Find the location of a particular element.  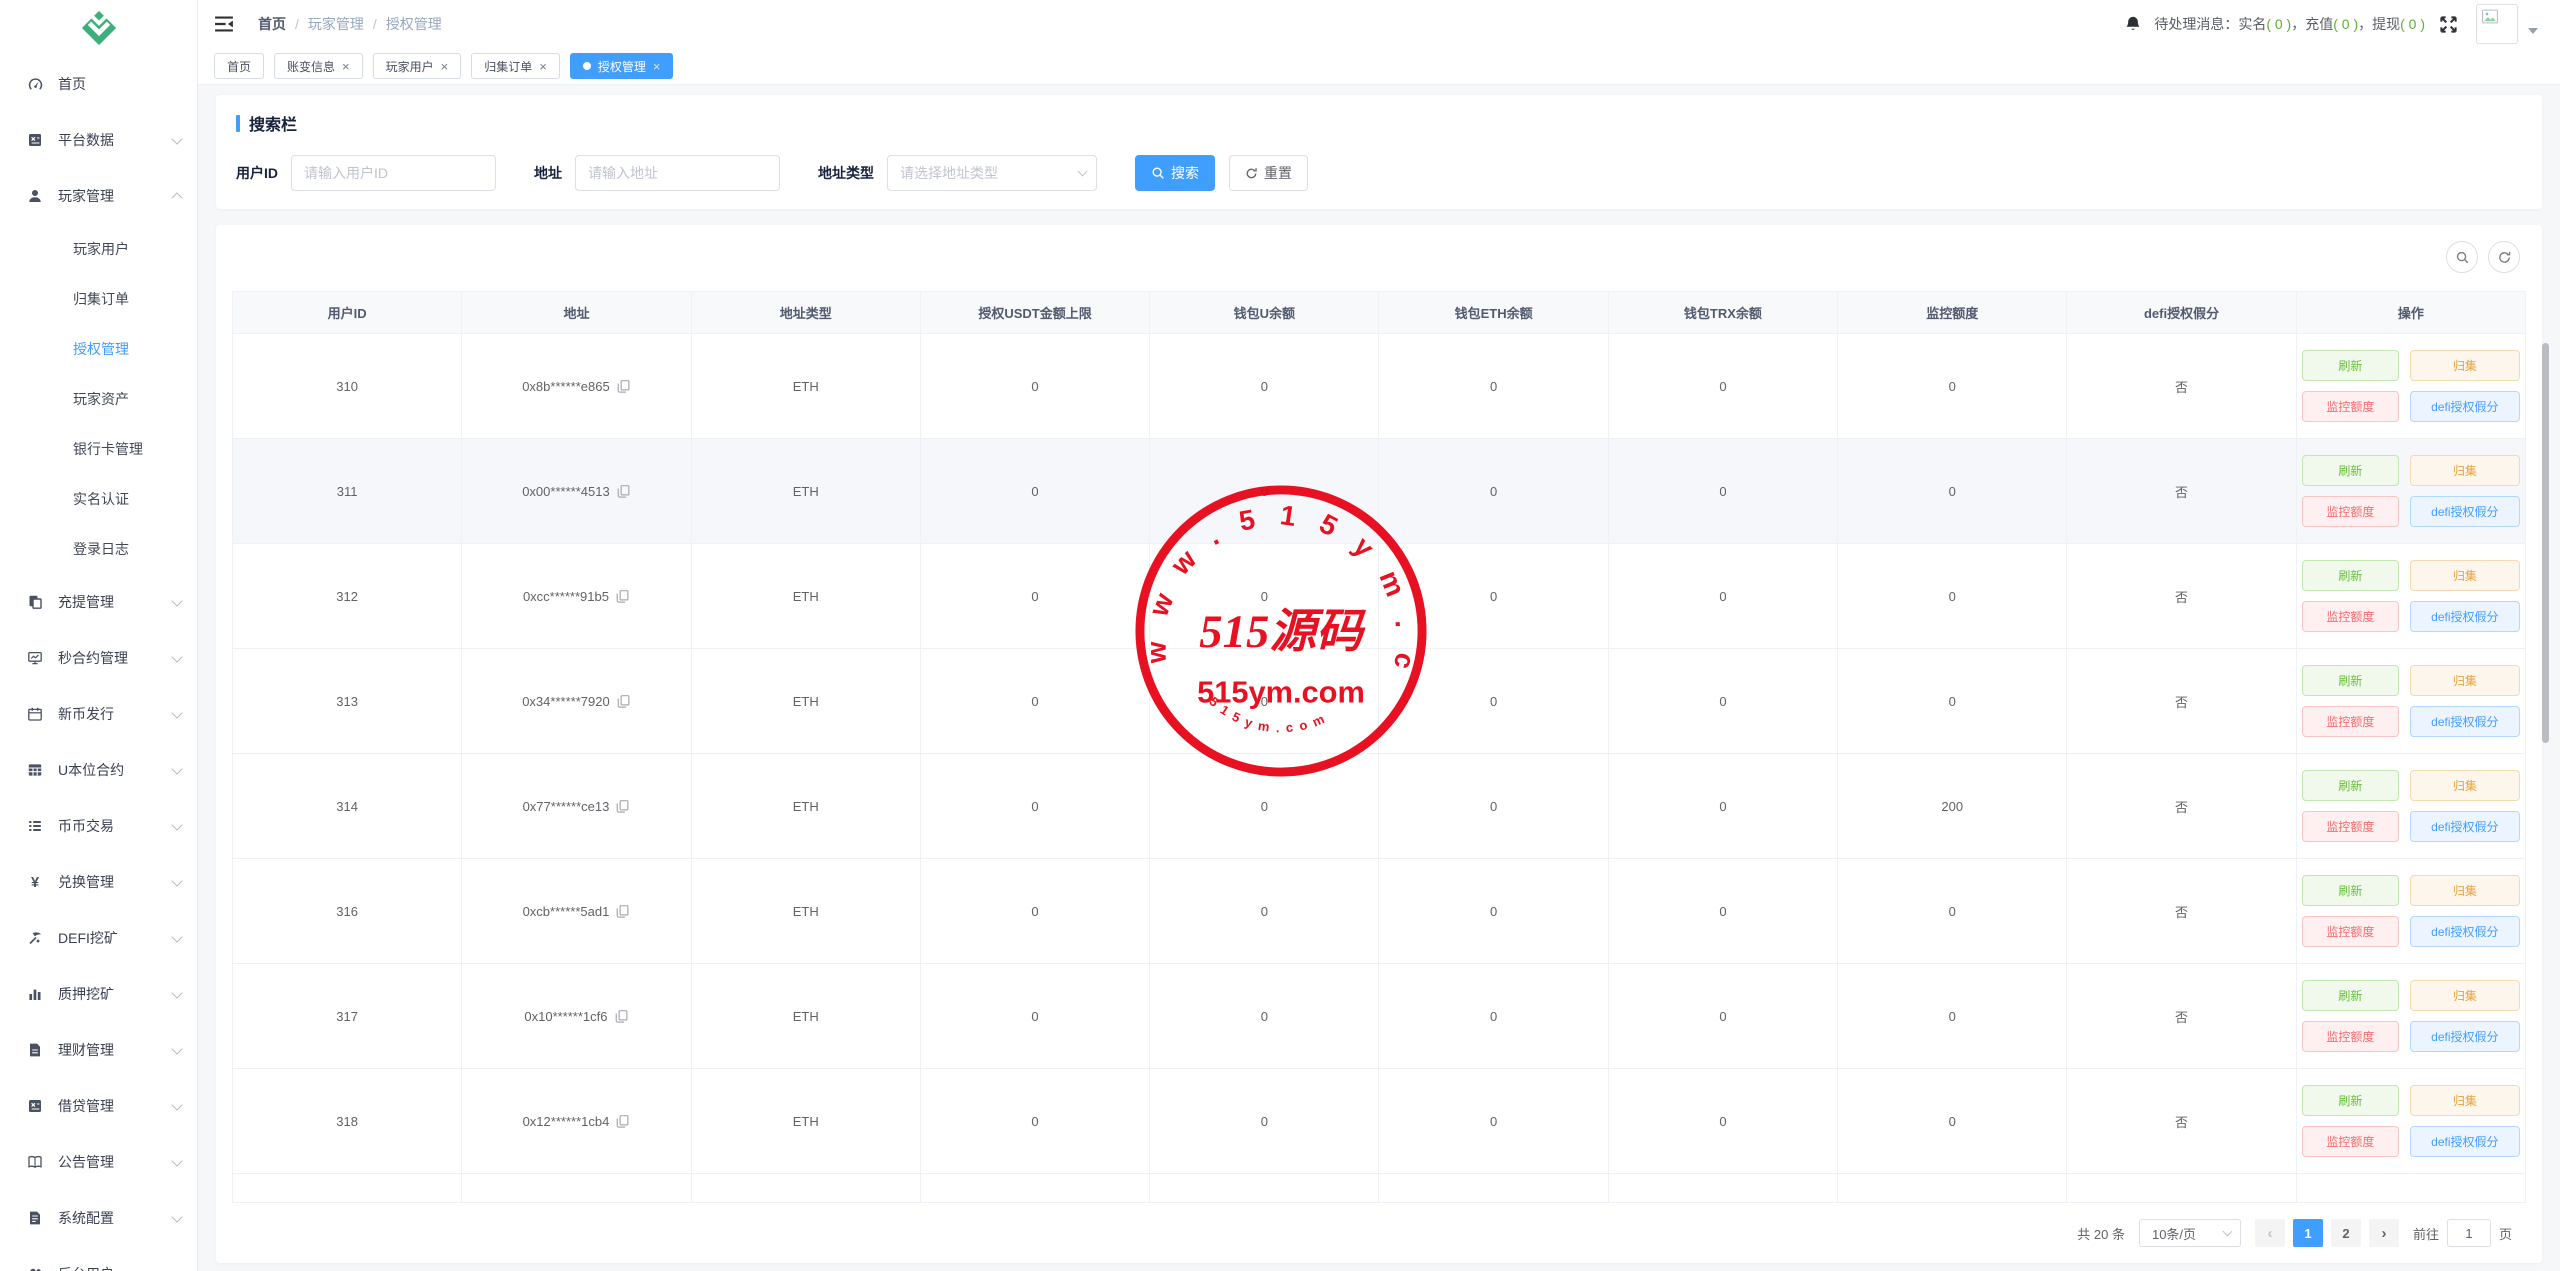

tab-玩家用户: 玩家用户 × is located at coordinates (417, 66).